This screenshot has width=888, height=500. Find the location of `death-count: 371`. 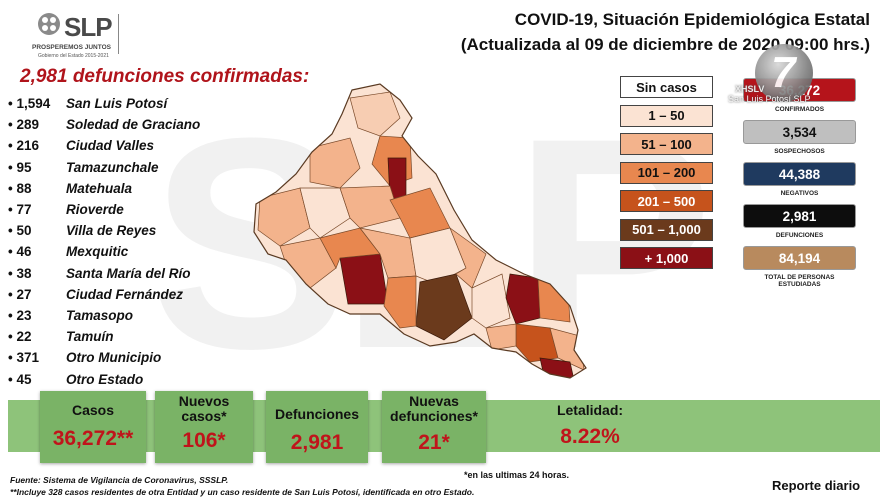

death-count: 371 is located at coordinates (36, 357).